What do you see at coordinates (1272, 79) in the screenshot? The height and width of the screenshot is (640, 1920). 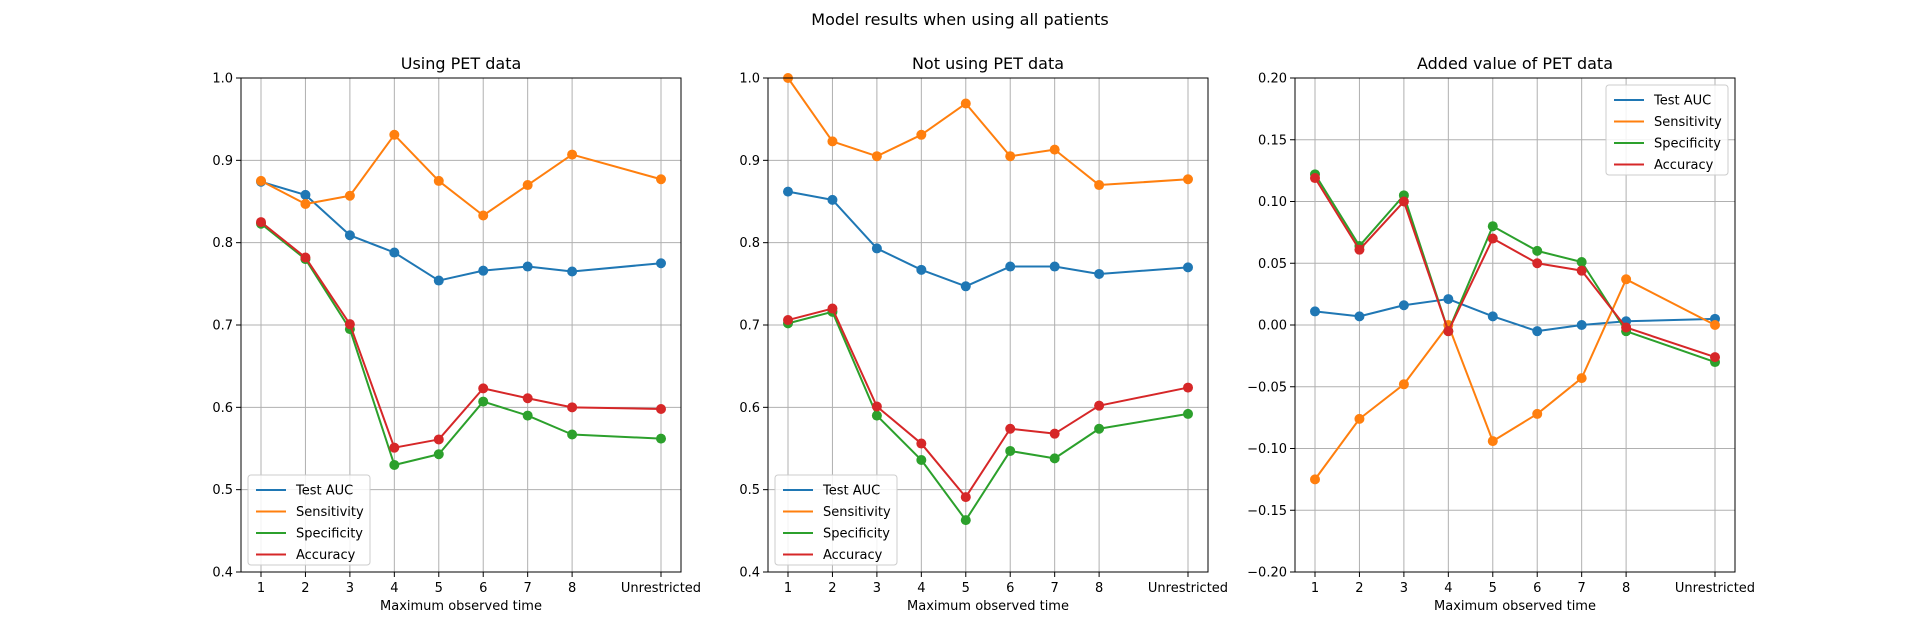 I see `y-tick-label: 0.20` at bounding box center [1272, 79].